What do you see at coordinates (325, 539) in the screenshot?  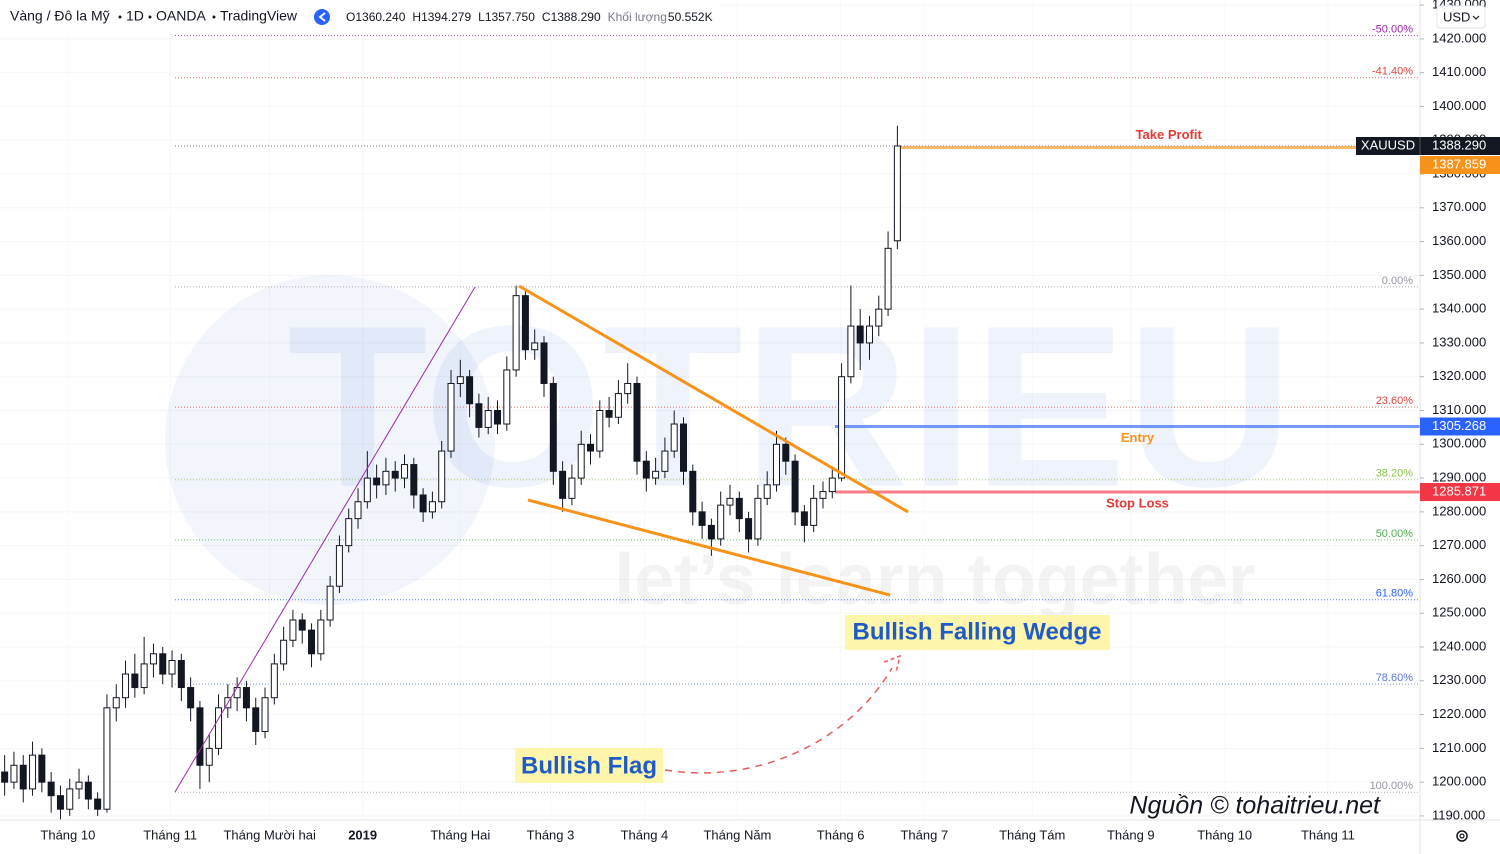 I see `trend-line` at bounding box center [325, 539].